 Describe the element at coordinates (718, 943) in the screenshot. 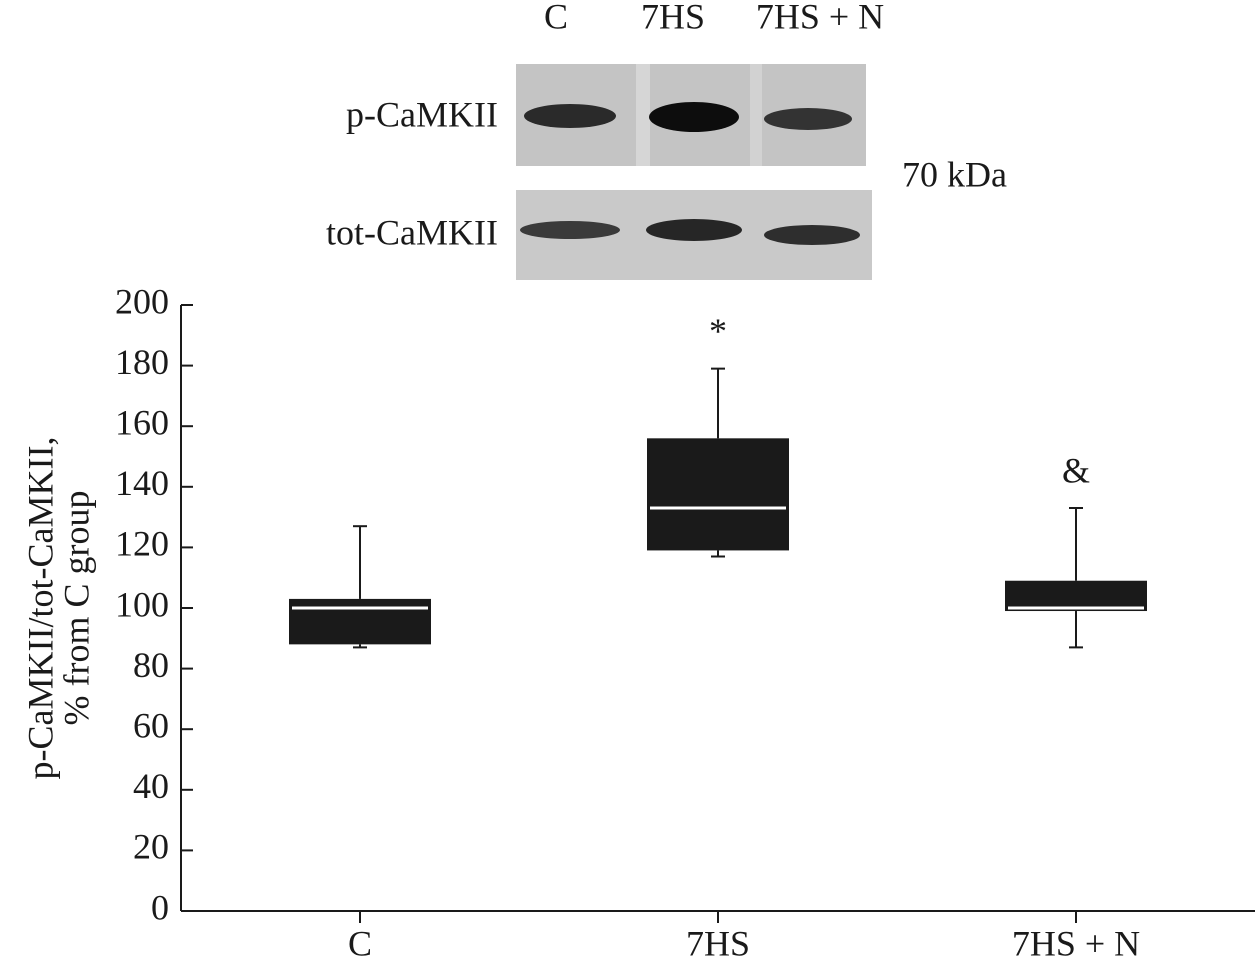

I see `x-tick-label: 7HS` at that location.